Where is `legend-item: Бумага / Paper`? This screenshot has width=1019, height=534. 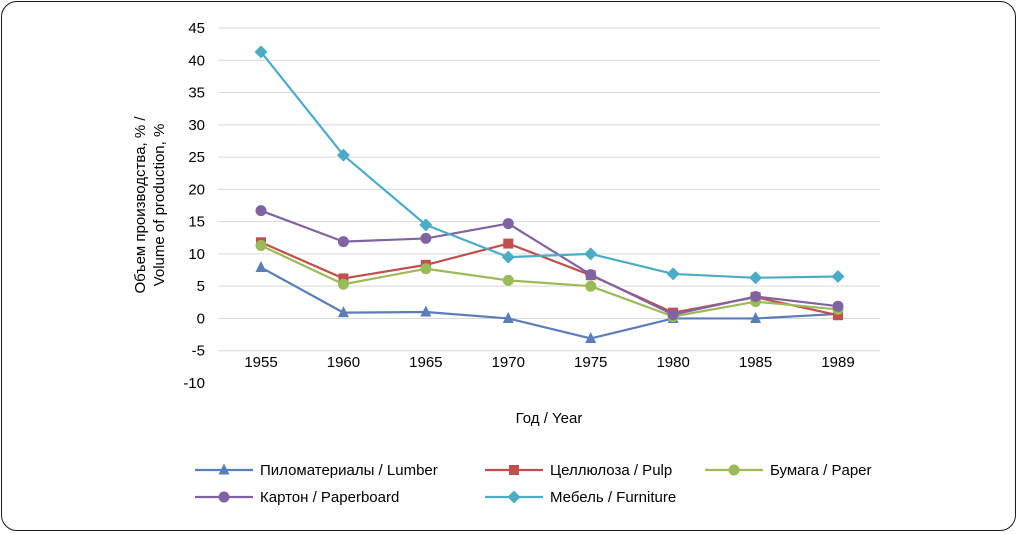 legend-item: Бумага / Paper is located at coordinates (788, 470).